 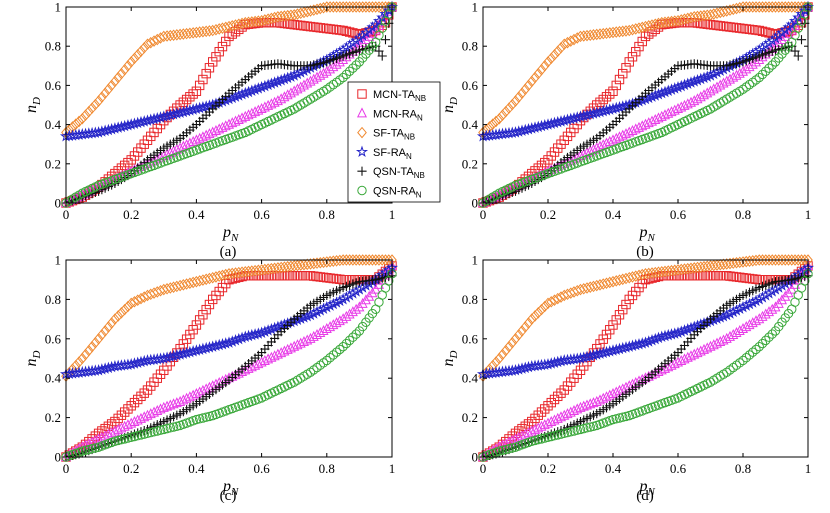 I want to click on x-tick-label: 0, so click(x=483, y=214).